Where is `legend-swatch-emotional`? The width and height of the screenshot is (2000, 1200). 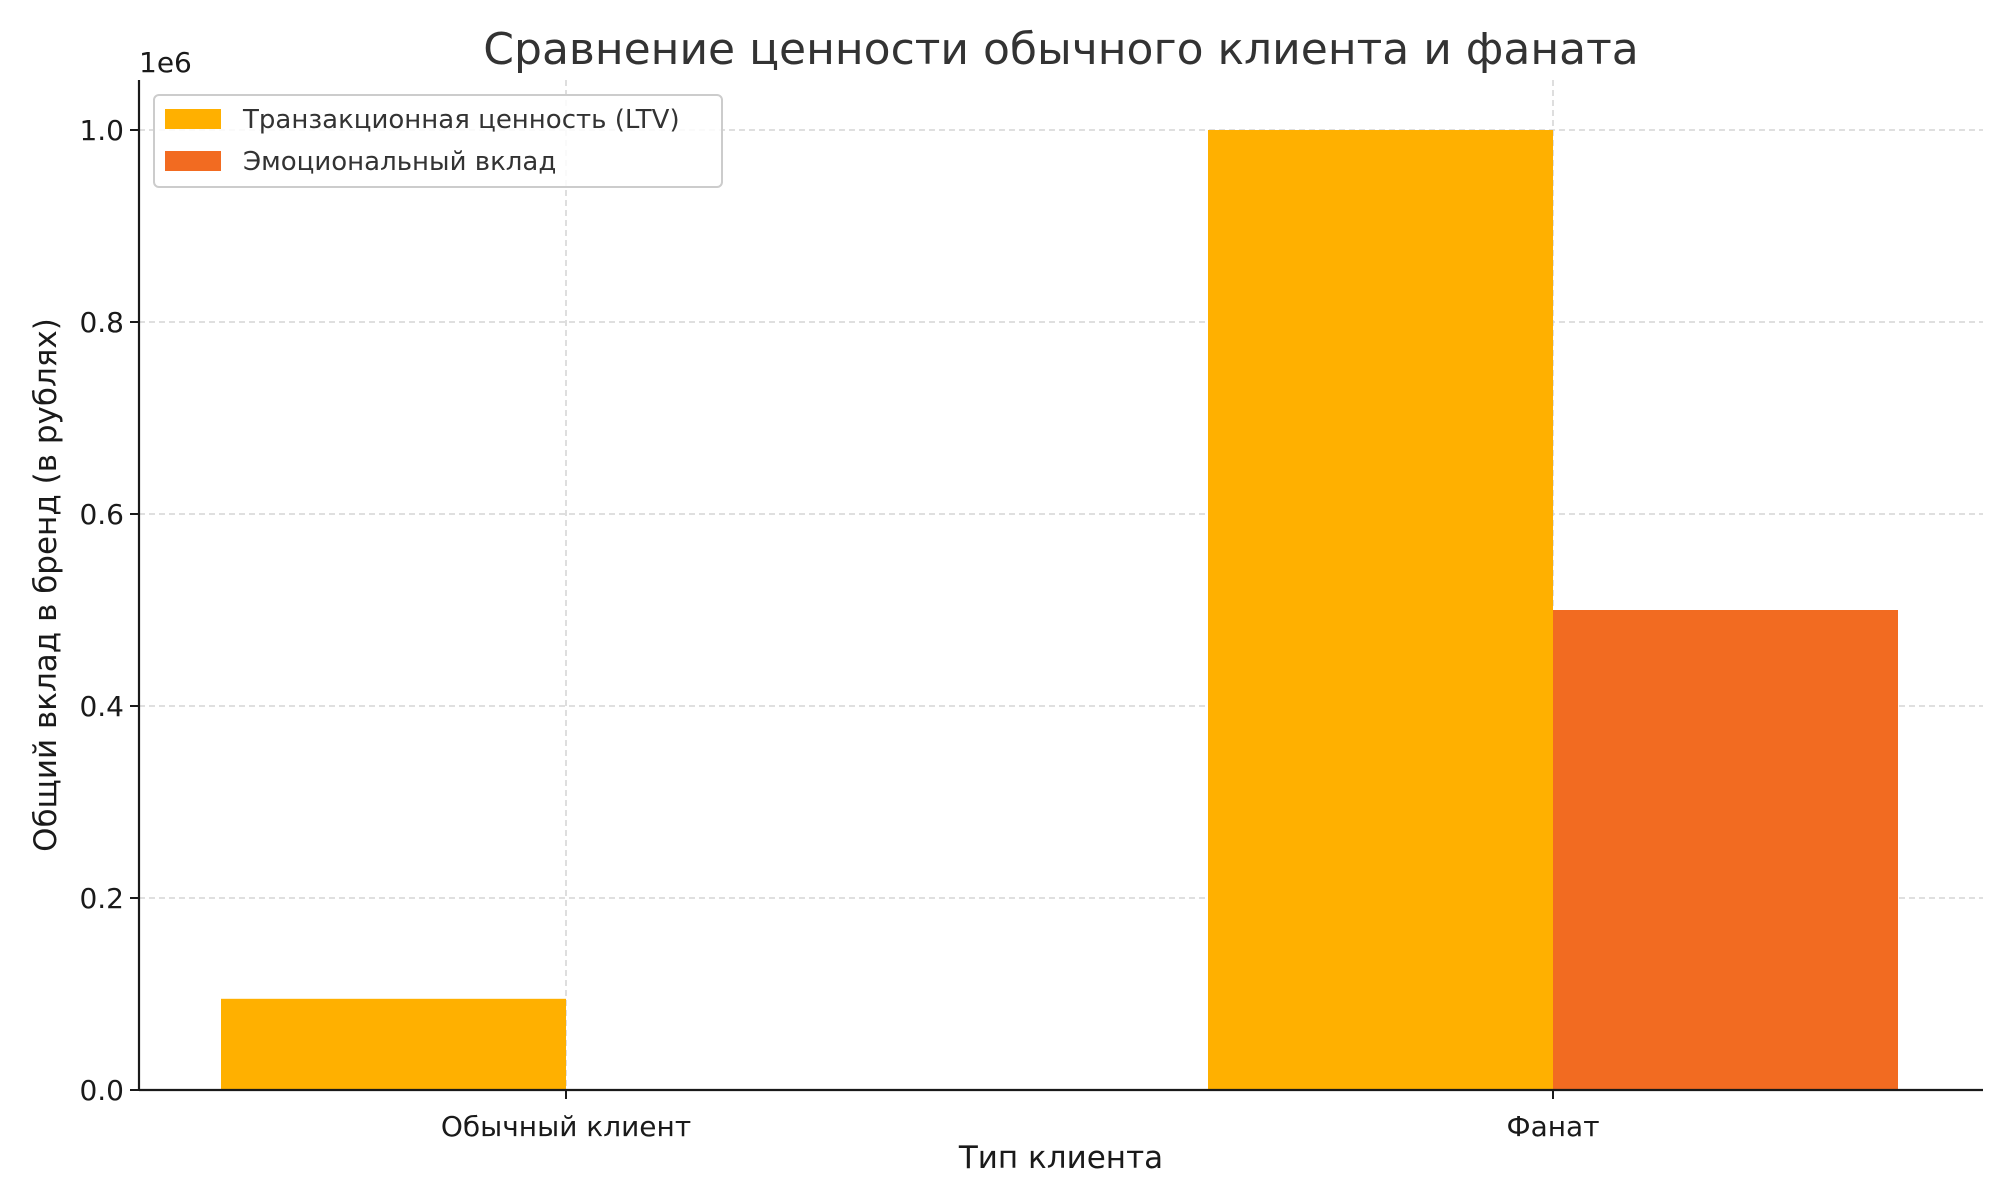
legend-swatch-emotional is located at coordinates (193, 161).